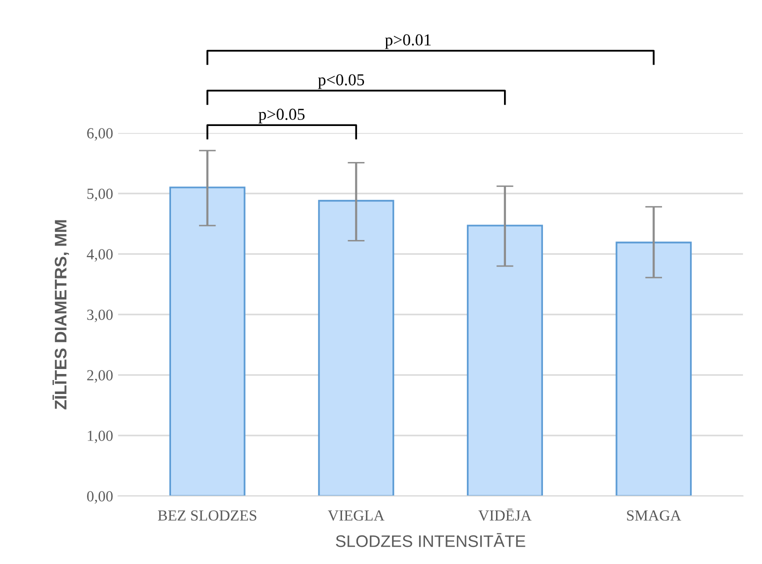  Describe the element at coordinates (100, 437) in the screenshot. I see `y-tick-label: 1,00` at that location.